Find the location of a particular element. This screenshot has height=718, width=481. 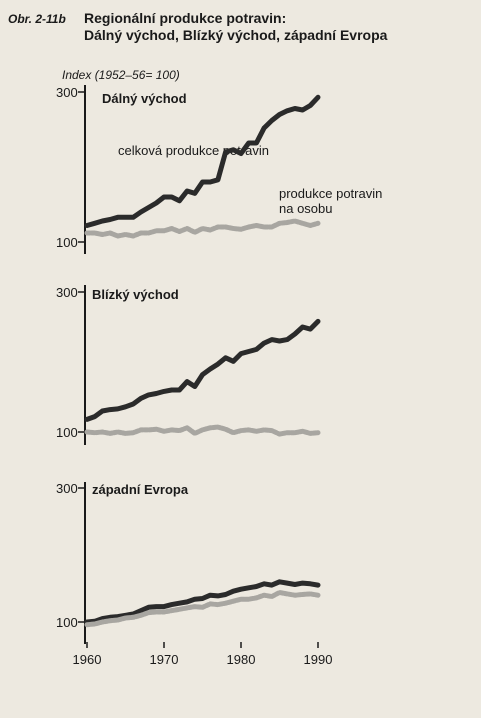

panel-near-east: 300 100 Blízký východ is located at coordinates (187, 365).